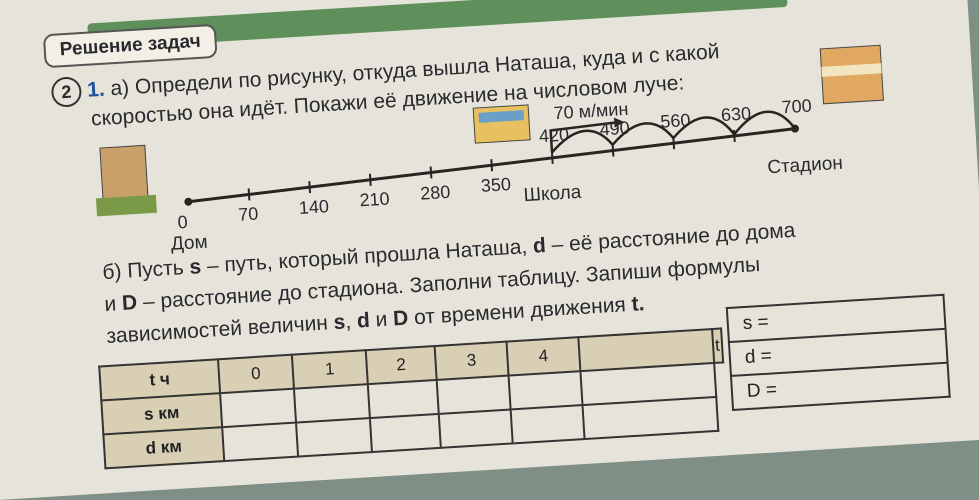 This screenshot has height=500, width=979. I want to click on ray-origin, so click(188, 201).